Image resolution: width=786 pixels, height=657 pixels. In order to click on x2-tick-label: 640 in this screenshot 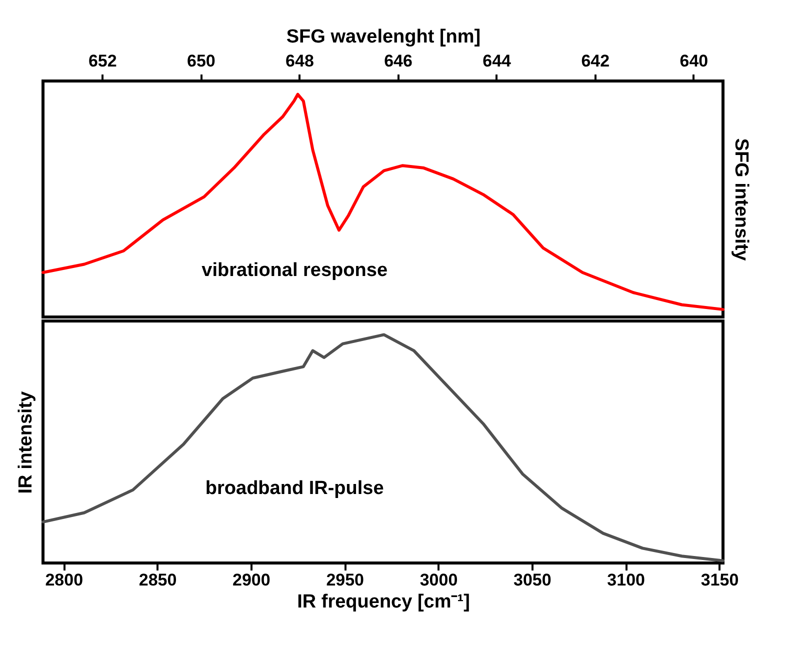, I will do `click(694, 61)`.